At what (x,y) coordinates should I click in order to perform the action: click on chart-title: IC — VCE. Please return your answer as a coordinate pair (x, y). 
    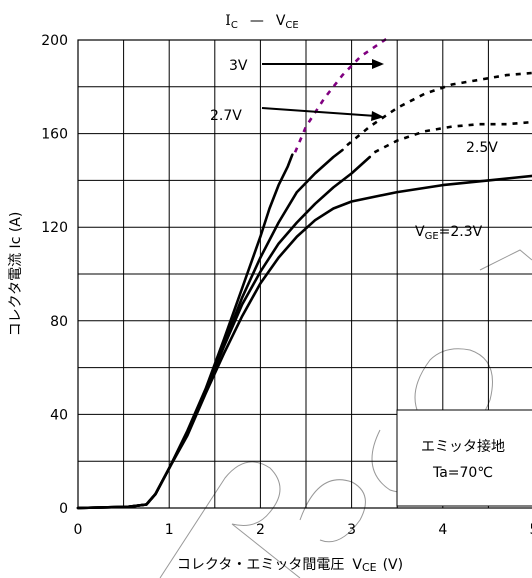
    Looking at the image, I should click on (261, 22).